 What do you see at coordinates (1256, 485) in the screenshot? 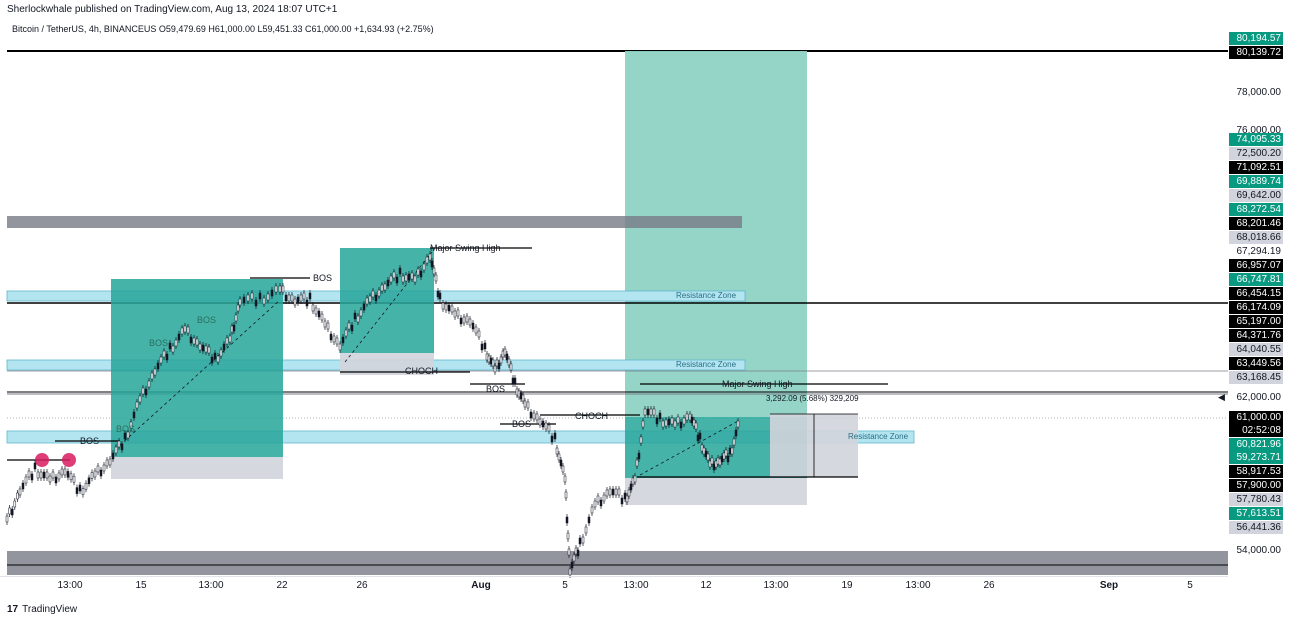
I see `price-tag: 57,900.00` at bounding box center [1256, 485].